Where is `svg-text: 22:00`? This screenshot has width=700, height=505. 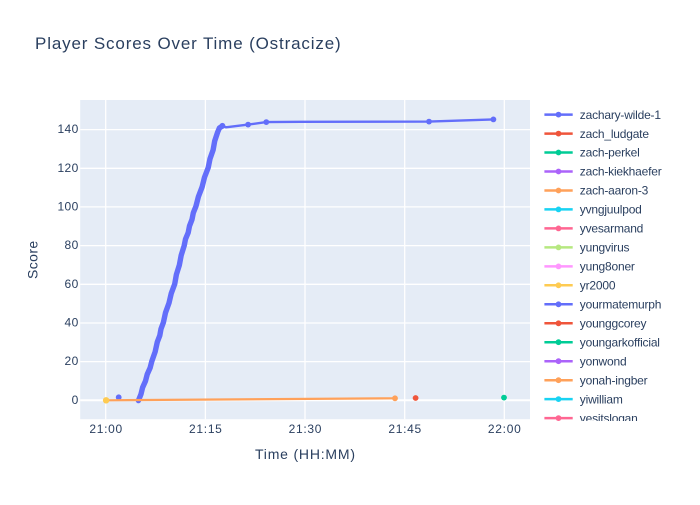
svg-text: 22:00 is located at coordinates (505, 429).